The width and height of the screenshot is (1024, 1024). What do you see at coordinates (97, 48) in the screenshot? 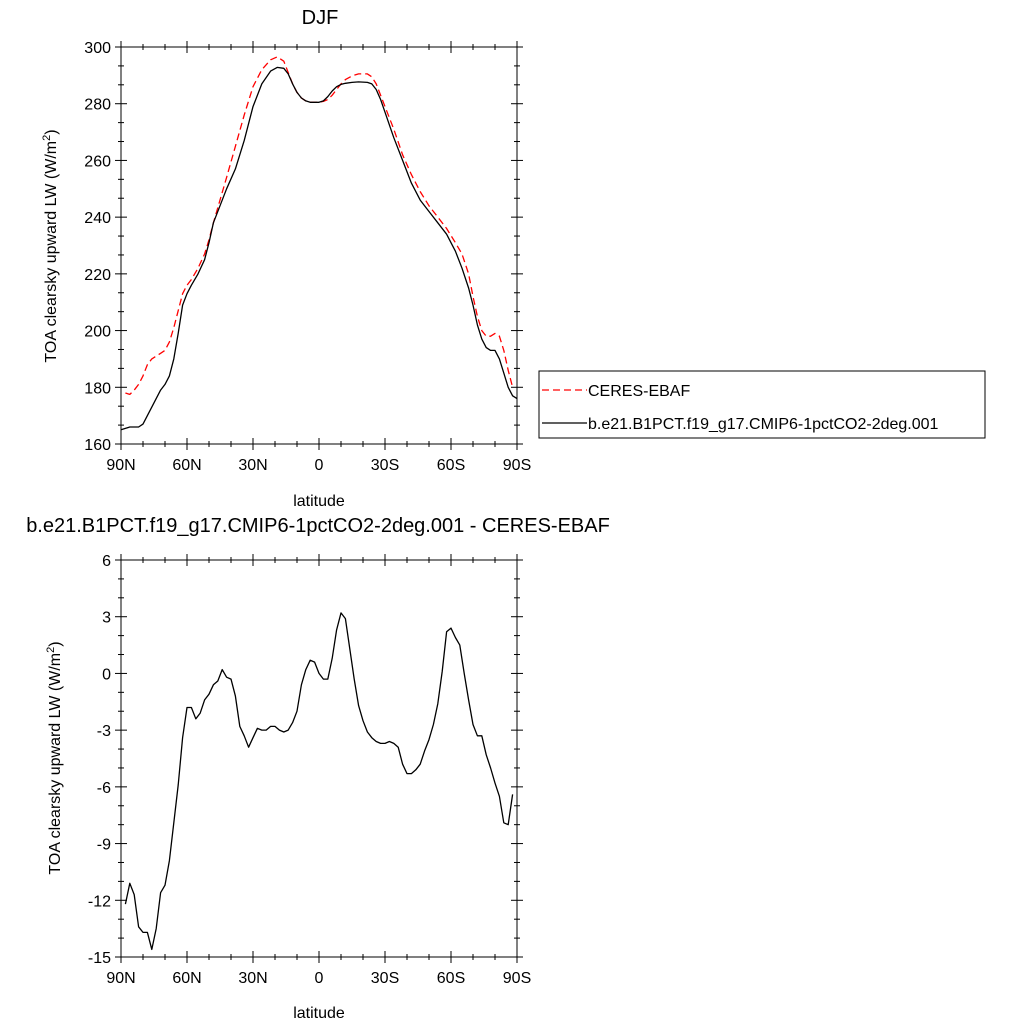
I see `y-tick-label: 300` at bounding box center [97, 48].